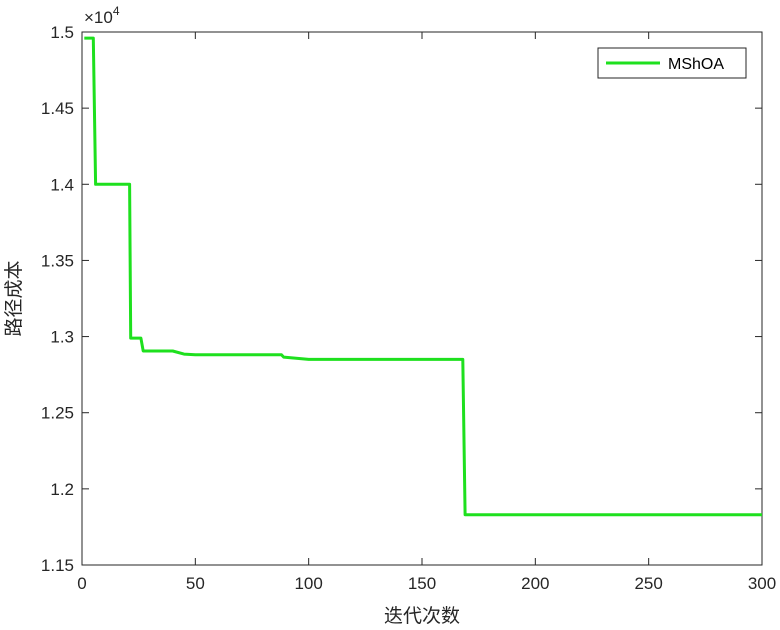 This screenshot has height=630, width=780. I want to click on x-axis-label: 迭代次数, so click(422, 616).